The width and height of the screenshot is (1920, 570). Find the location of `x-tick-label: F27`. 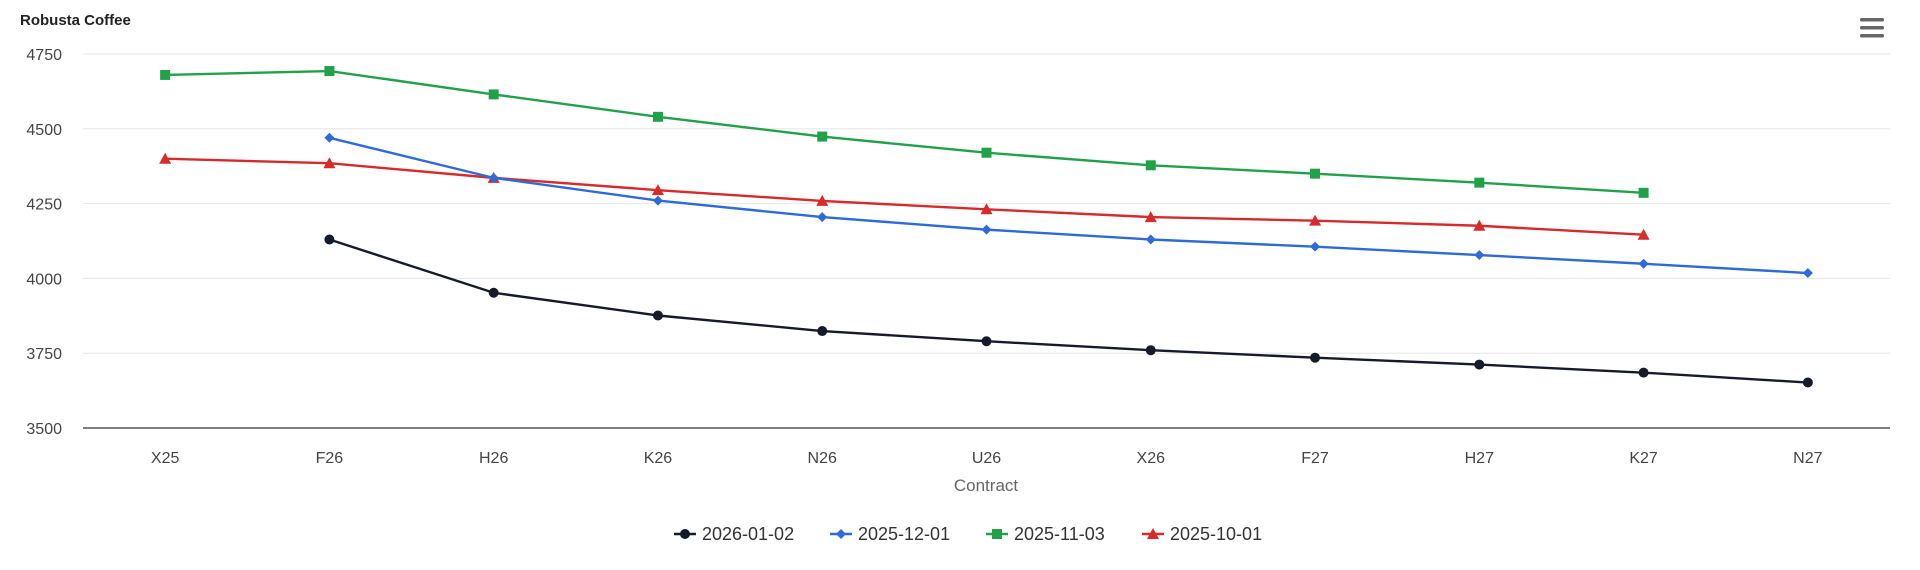

x-tick-label: F27 is located at coordinates (1315, 458).